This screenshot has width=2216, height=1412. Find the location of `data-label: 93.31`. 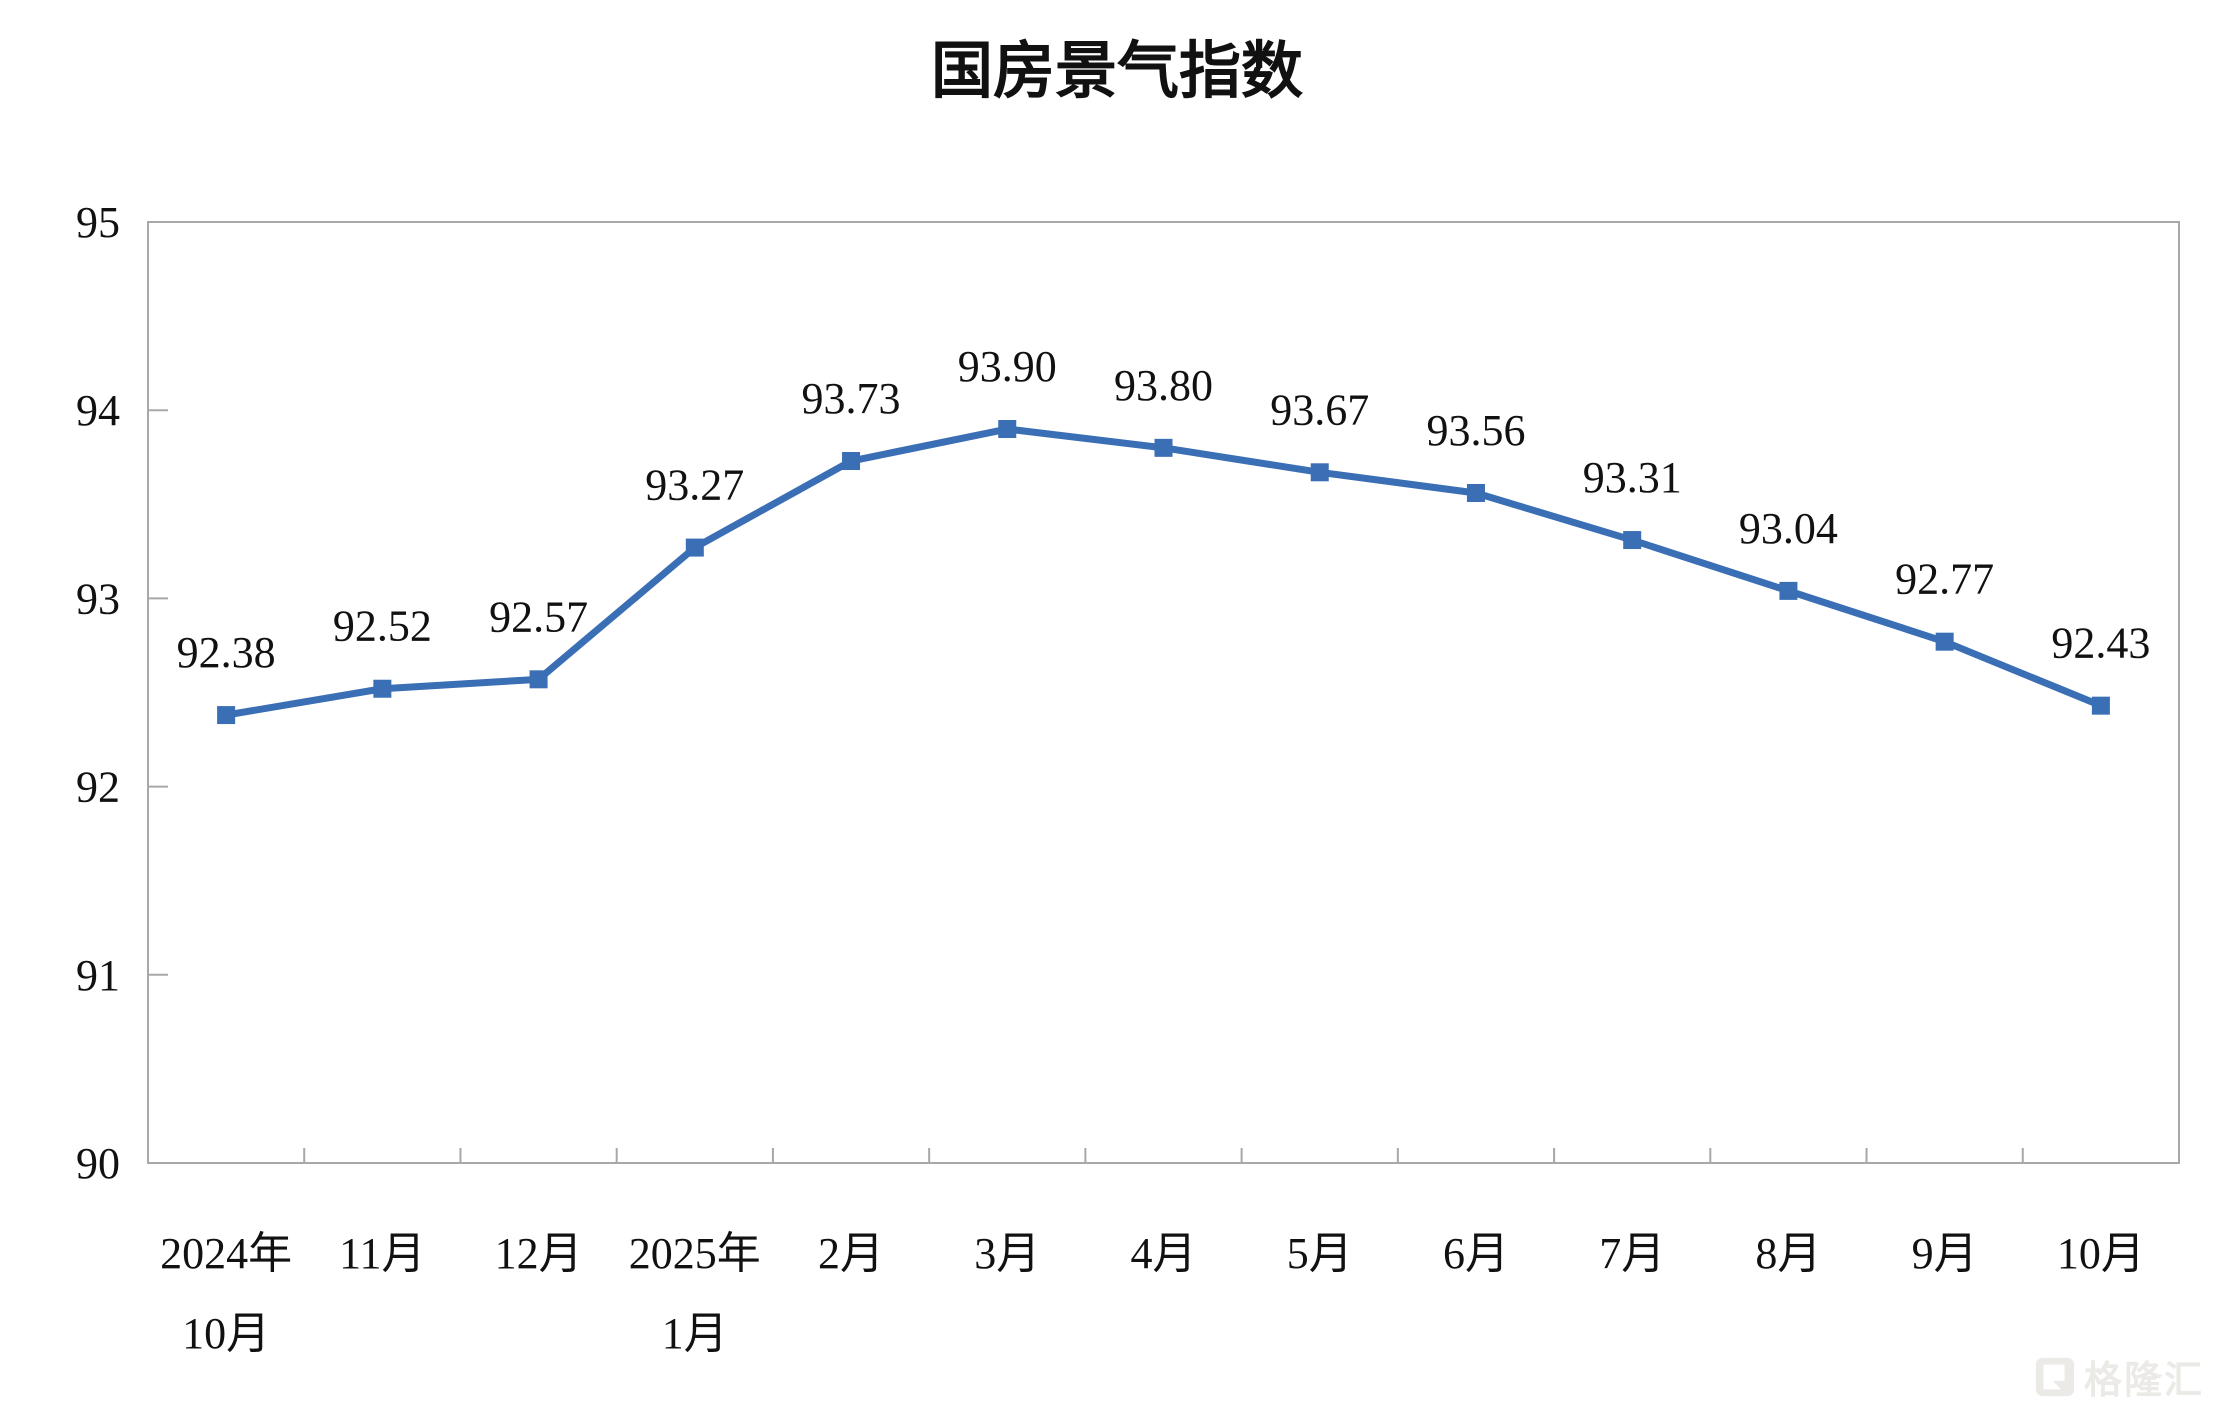

data-label: 93.31 is located at coordinates (1632, 477).